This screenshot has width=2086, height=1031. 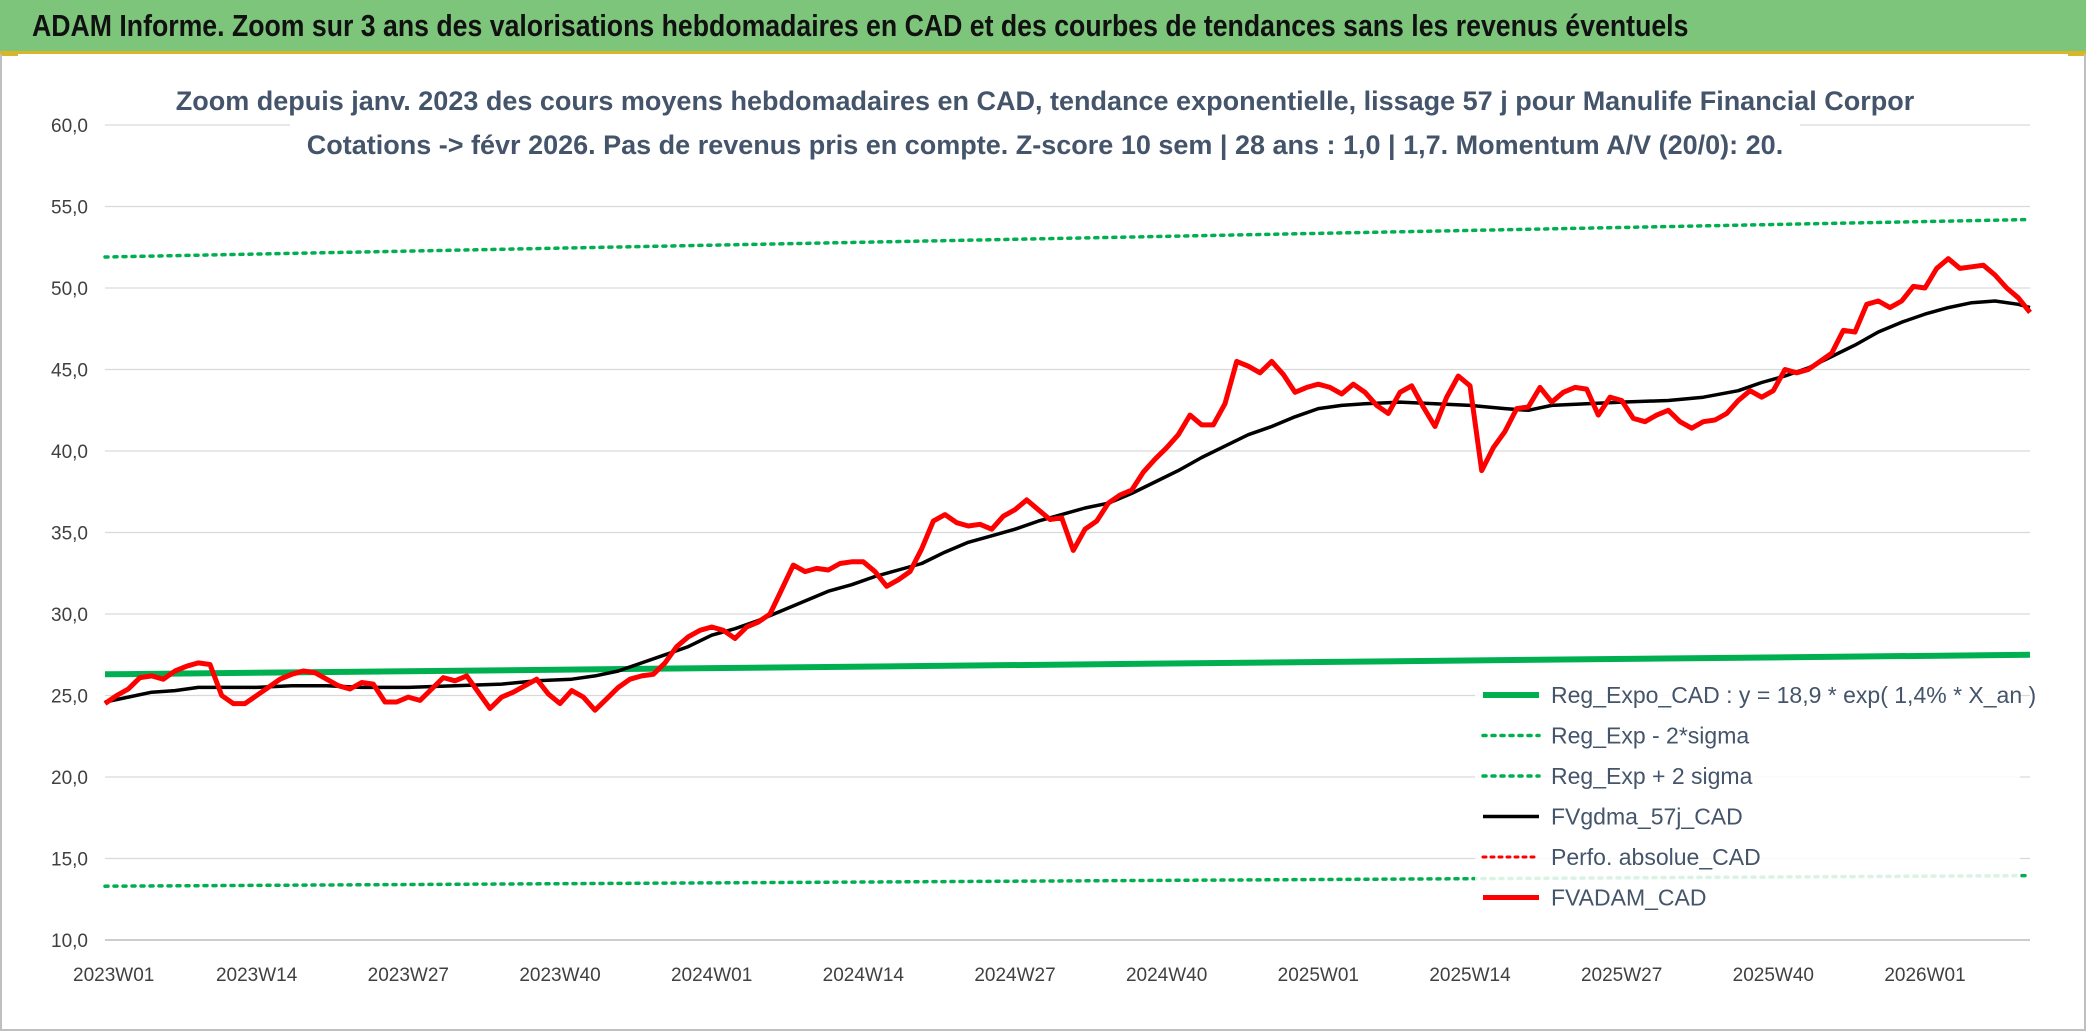 I want to click on corner-accent-right, so click(x=2077, y=54).